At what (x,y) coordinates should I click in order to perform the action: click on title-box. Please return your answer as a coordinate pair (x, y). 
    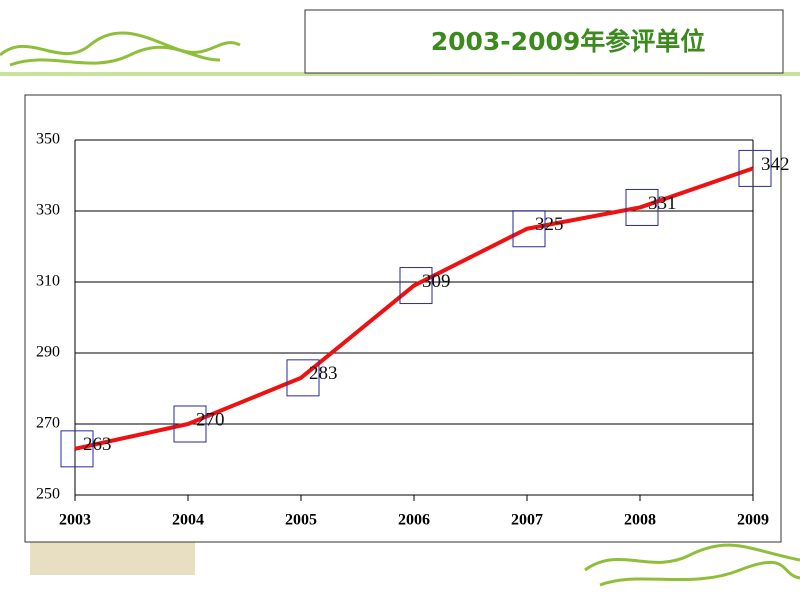
    Looking at the image, I should click on (544, 41).